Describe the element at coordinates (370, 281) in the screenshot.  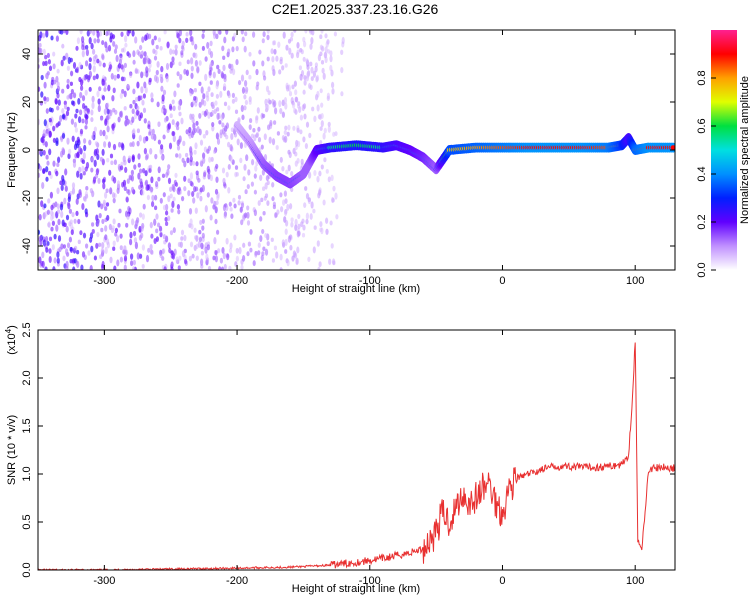
I see `x-tick-label: -100` at that location.